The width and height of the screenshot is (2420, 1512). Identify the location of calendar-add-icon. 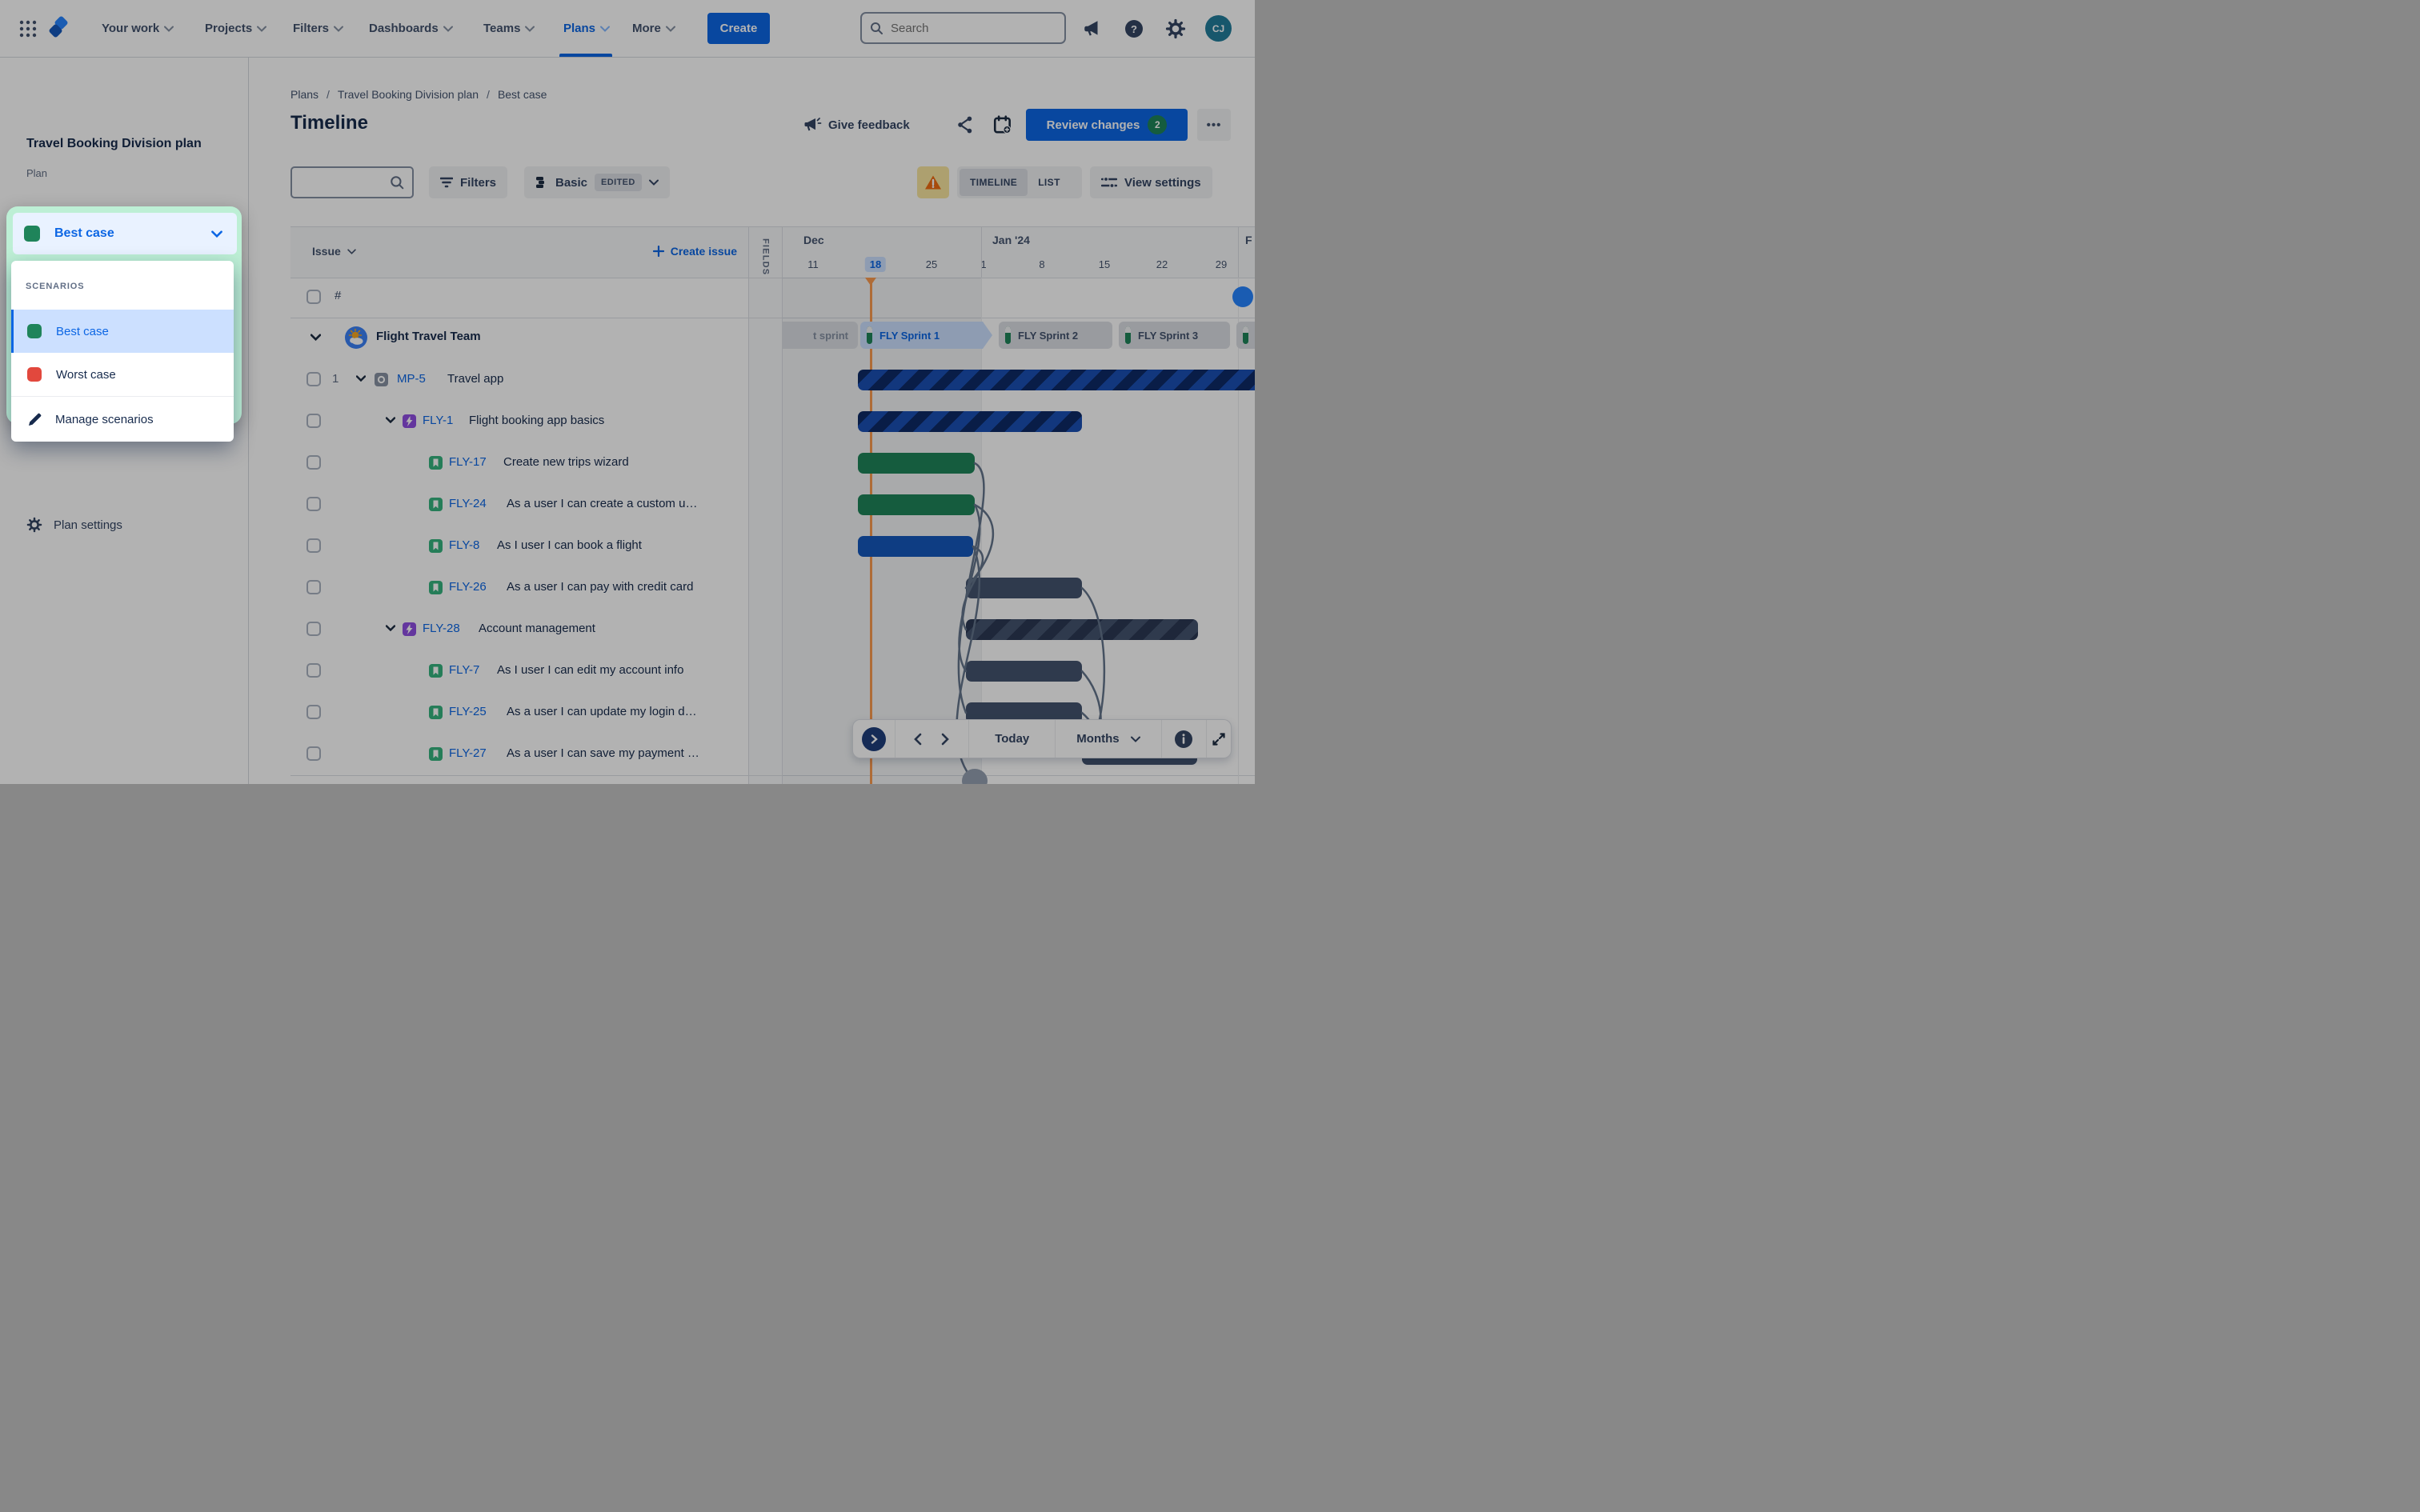
(1002, 124).